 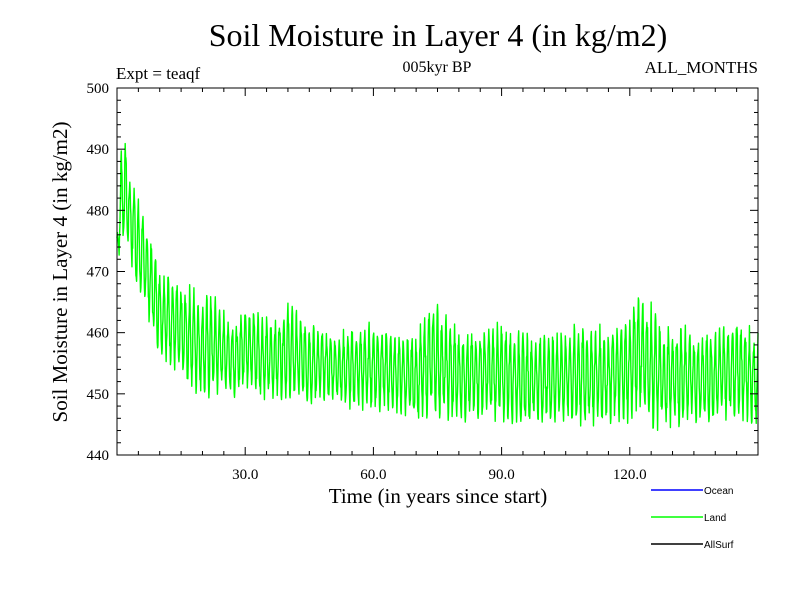 What do you see at coordinates (719, 545) in the screenshot?
I see `legend-label-allsurf: AllSurf` at bounding box center [719, 545].